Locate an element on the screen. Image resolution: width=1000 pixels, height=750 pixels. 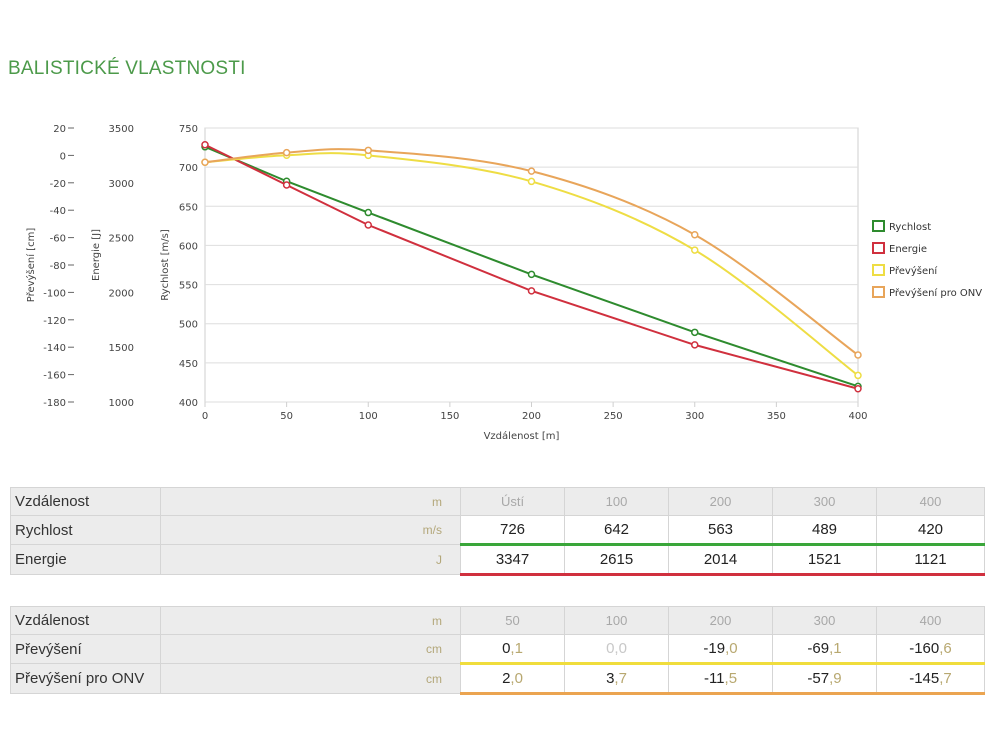
table-cell: 642 is located at coordinates (616, 530).